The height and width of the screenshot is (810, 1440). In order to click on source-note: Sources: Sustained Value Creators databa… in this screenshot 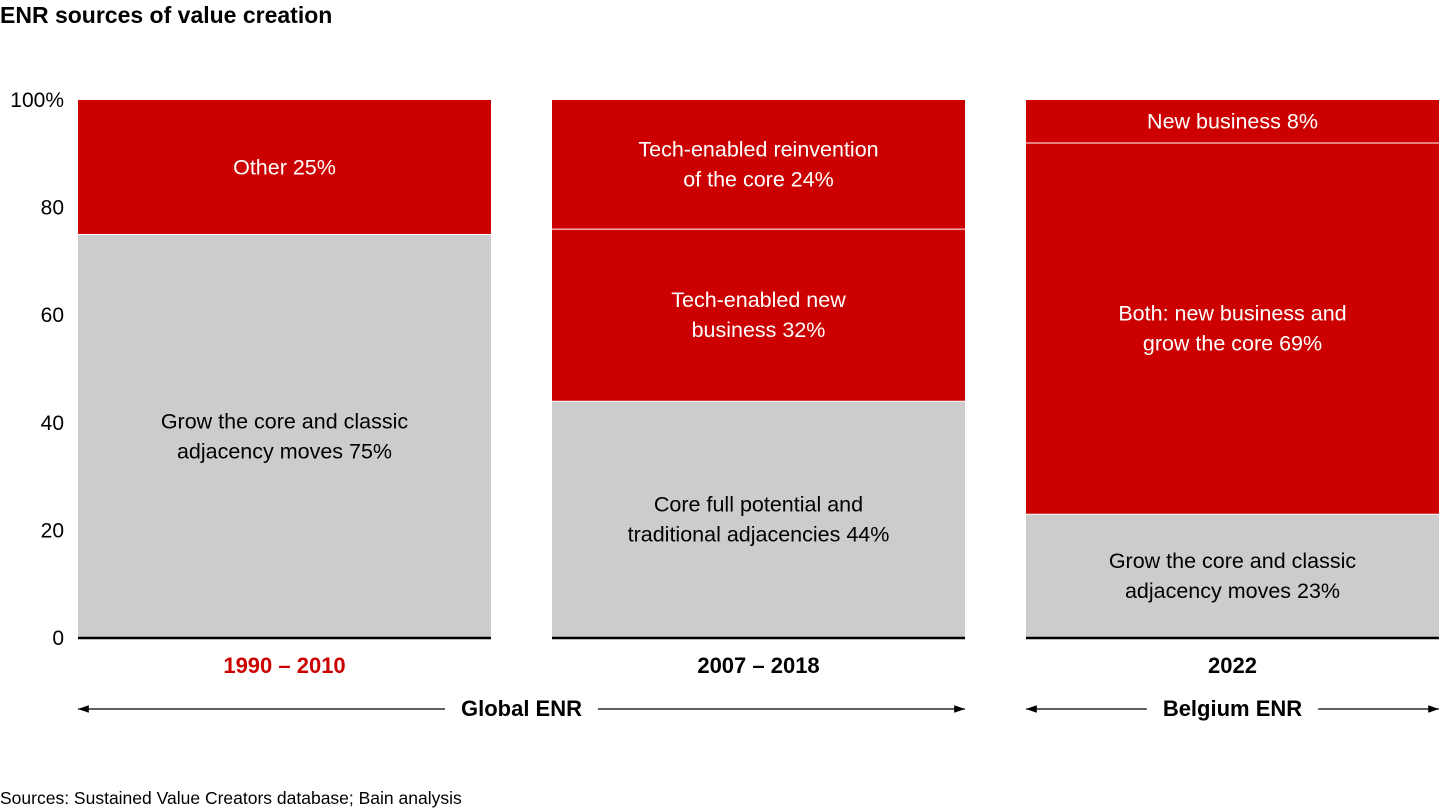, I will do `click(231, 798)`.